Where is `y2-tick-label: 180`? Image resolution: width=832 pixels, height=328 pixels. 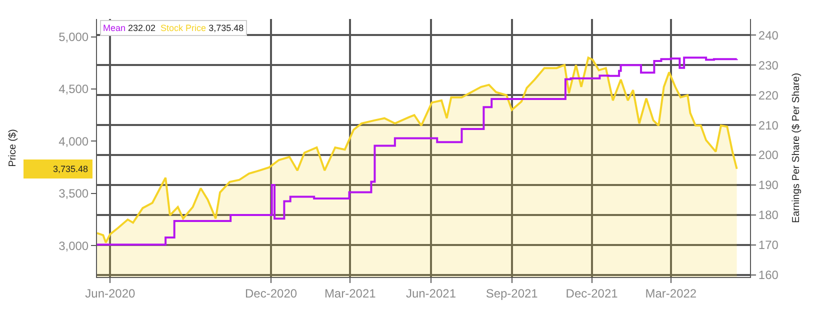 y2-tick-label: 180 is located at coordinates (768, 215).